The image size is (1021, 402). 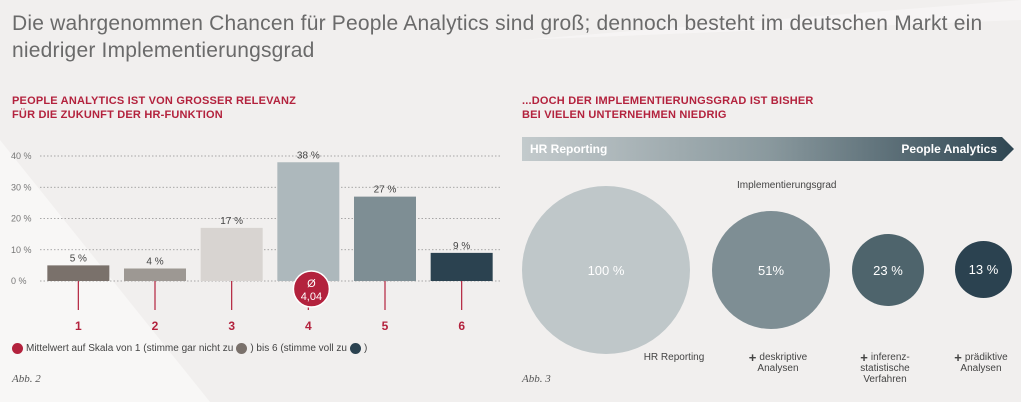 I want to click on caption-line: deskriptive, so click(x=783, y=357).